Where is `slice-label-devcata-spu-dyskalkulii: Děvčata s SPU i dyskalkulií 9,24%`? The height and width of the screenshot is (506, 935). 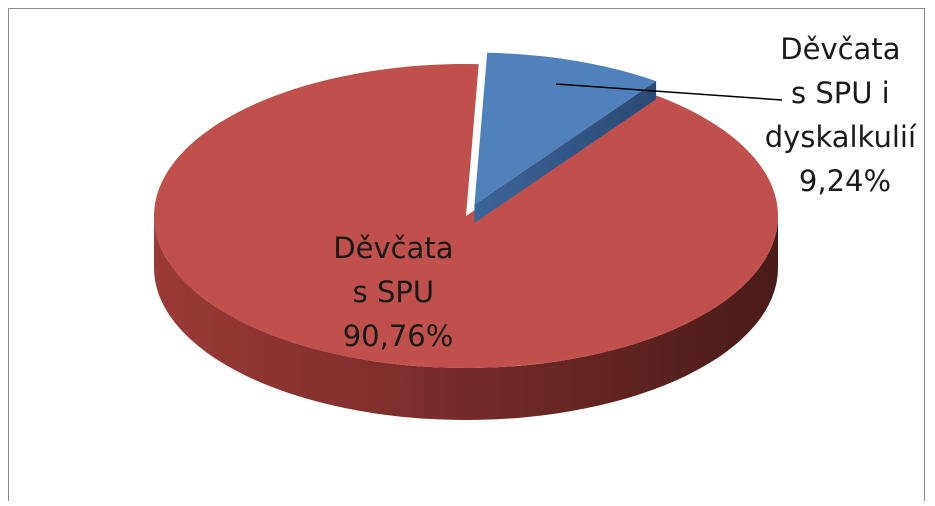
slice-label-devcata-spu-dyskalkulii: Děvčata s SPU i dyskalkulií 9,24% is located at coordinates (845, 115).